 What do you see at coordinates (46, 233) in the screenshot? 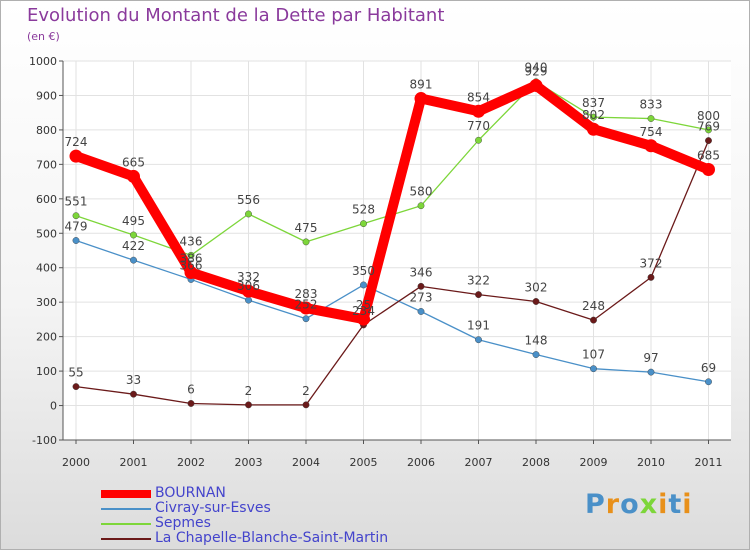
I see `y-tick-label: 500` at bounding box center [46, 233].